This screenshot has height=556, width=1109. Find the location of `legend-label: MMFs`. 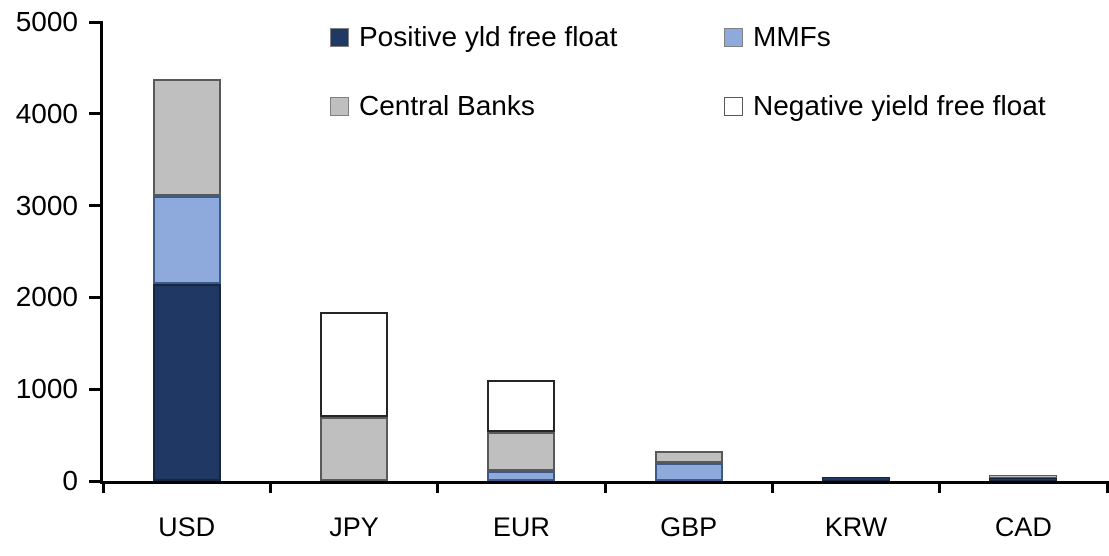

legend-label: MMFs is located at coordinates (792, 36).